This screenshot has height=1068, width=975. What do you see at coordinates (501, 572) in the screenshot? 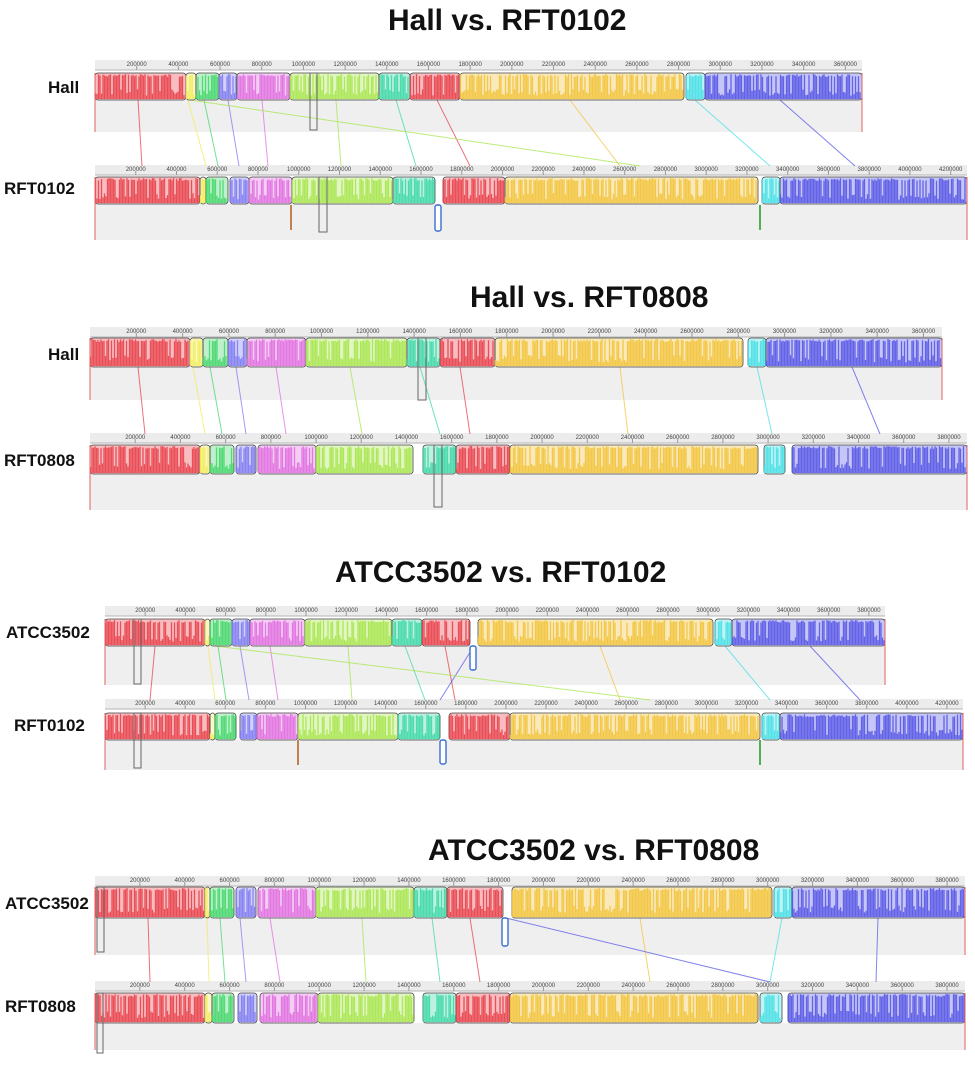
I see `panel-3-title: ATCC3502 vs. RFT0102` at bounding box center [501, 572].